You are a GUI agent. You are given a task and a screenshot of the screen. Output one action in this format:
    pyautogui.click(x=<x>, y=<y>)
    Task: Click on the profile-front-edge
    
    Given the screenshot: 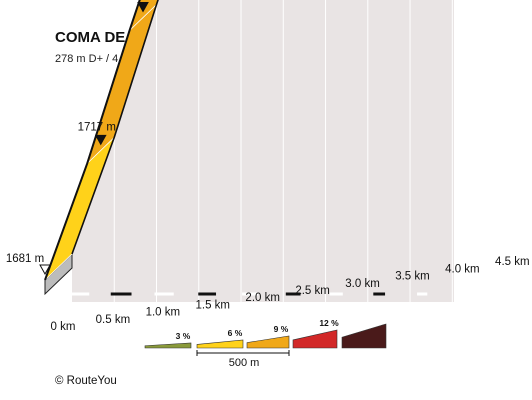 What is the action you would take?
    pyautogui.click(x=92, y=140)
    